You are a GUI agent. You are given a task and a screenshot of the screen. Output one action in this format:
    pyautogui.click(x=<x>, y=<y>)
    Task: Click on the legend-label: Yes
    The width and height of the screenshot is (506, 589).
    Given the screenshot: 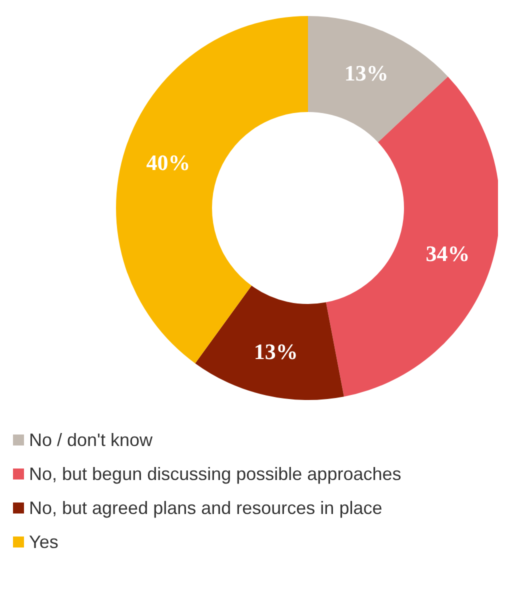 What is the action you would take?
    pyautogui.click(x=43, y=542)
    